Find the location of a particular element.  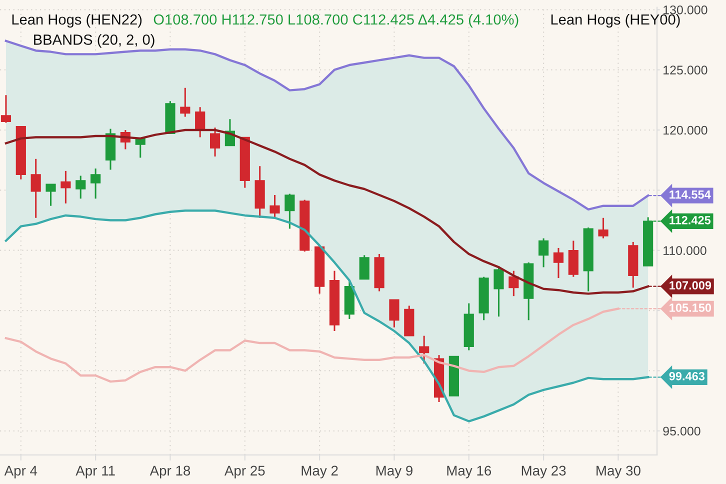

x-tick-label: May 23 is located at coordinates (544, 472).